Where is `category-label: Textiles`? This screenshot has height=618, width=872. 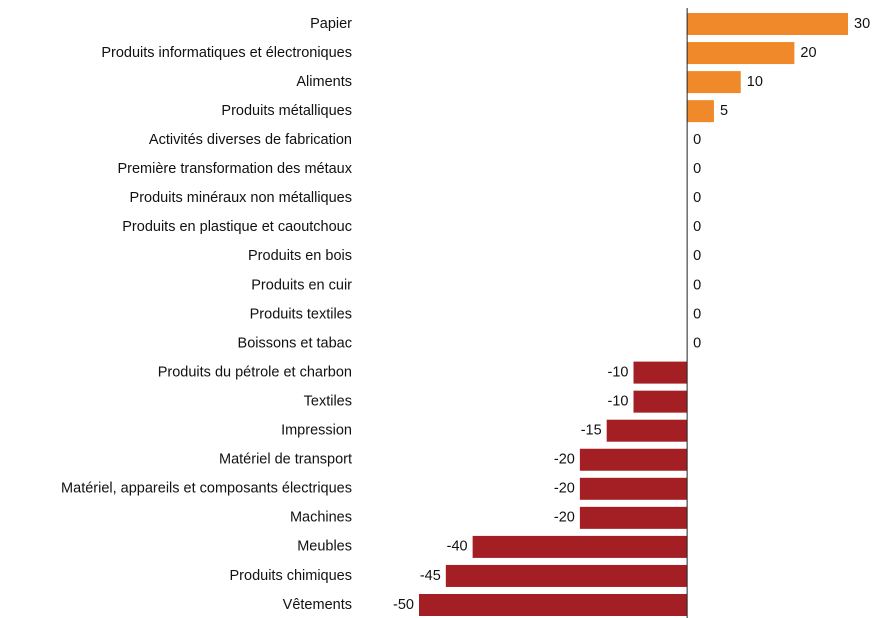
category-label: Textiles is located at coordinates (328, 401).